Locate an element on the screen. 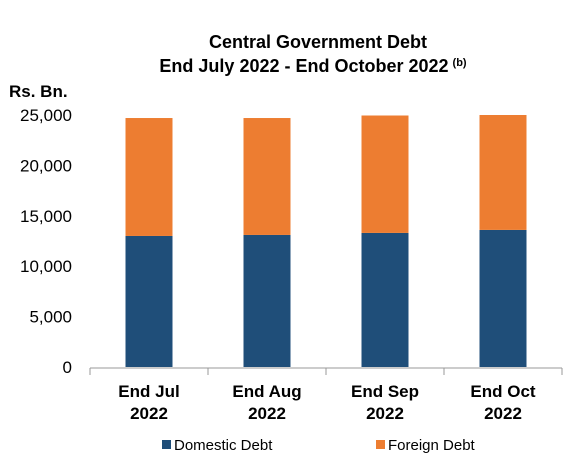 The height and width of the screenshot is (469, 577). chart-title-note: (b) is located at coordinates (460, 63).